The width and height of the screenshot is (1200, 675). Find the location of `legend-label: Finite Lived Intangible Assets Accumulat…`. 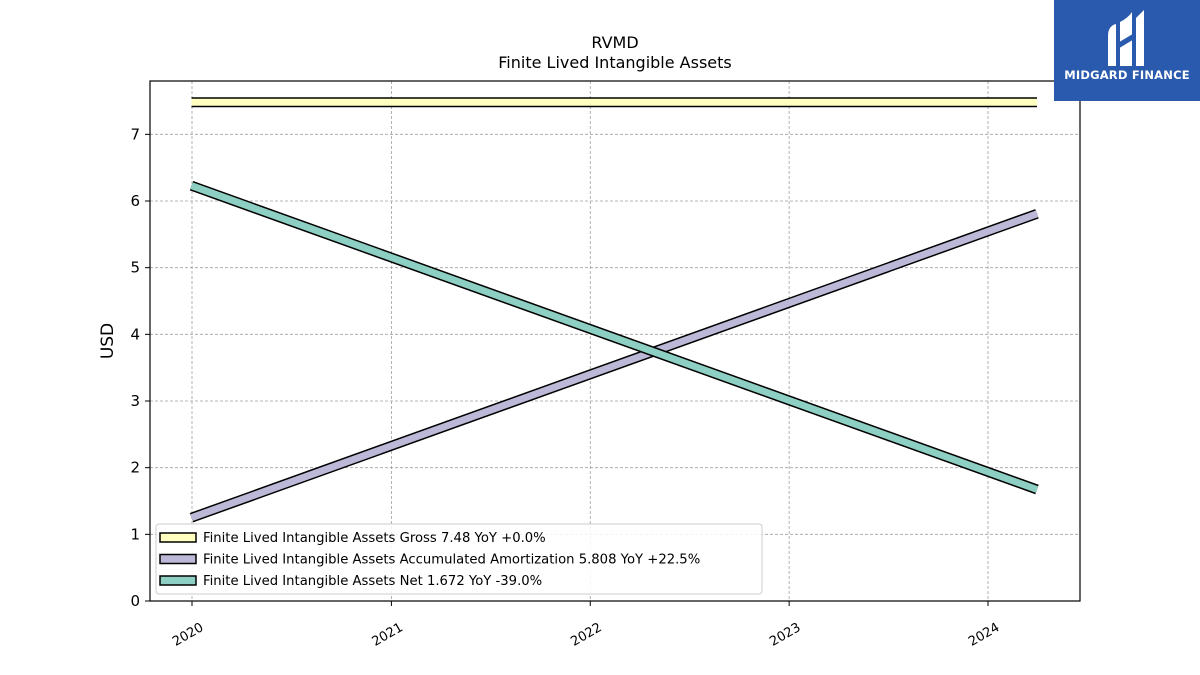

legend-label: Finite Lived Intangible Assets Accumulat… is located at coordinates (451, 560).